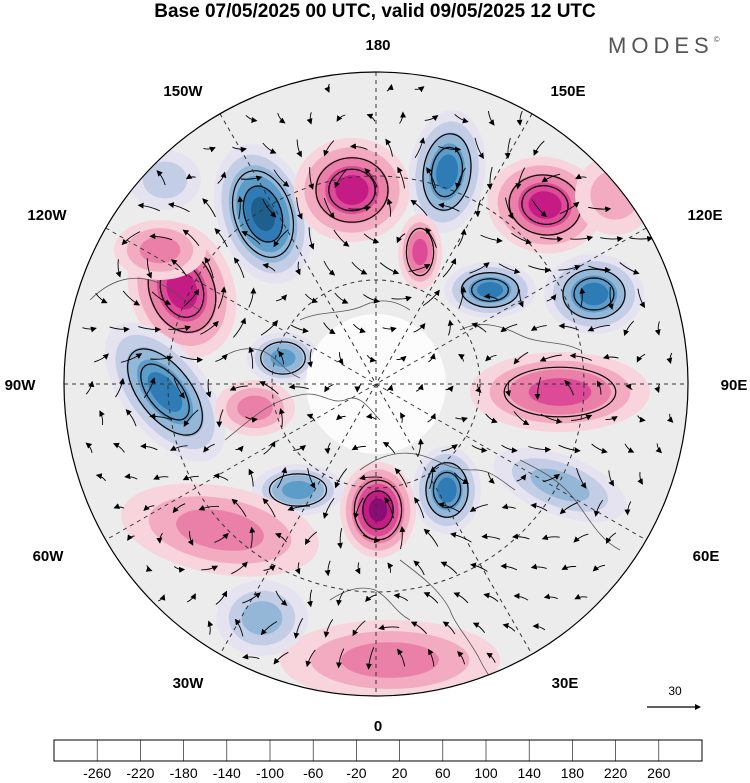 This screenshot has height=783, width=750. Describe the element at coordinates (443, 773) in the screenshot. I see `colorbar-tick-label: 60` at that location.